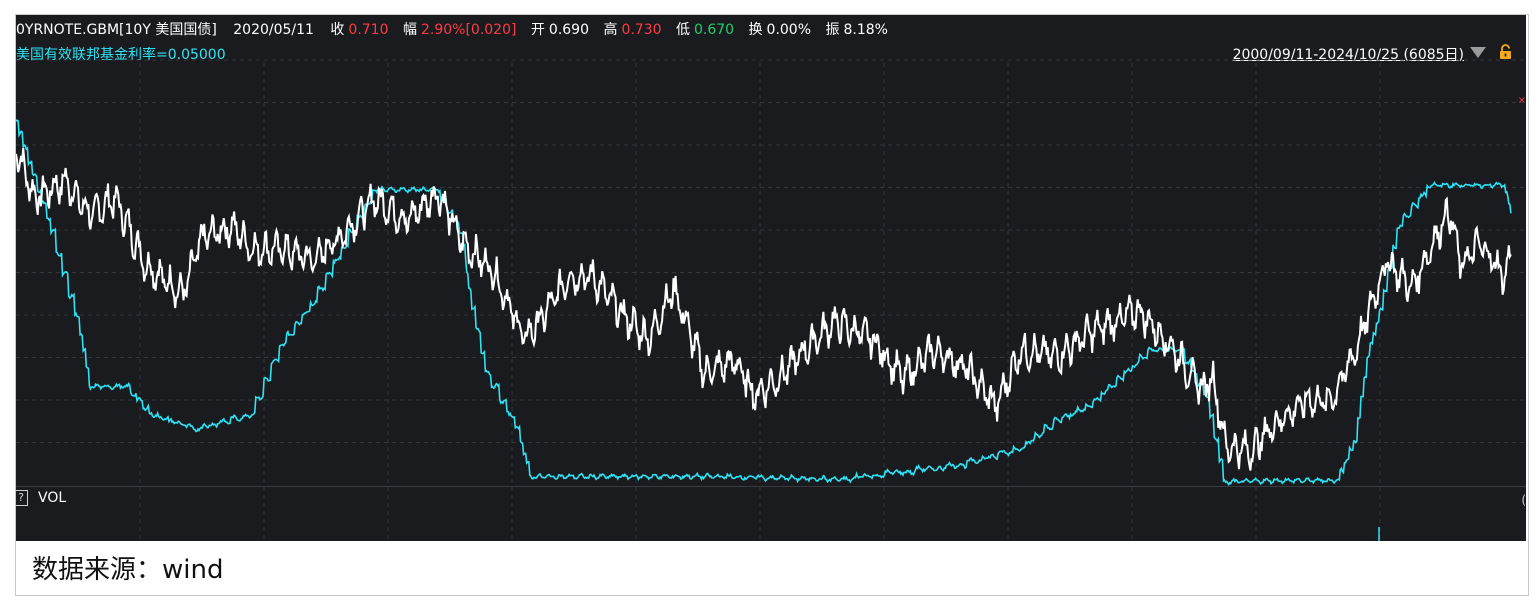  What do you see at coordinates (22, 498) in the screenshot?
I see `help-icon: ?` at bounding box center [22, 498].